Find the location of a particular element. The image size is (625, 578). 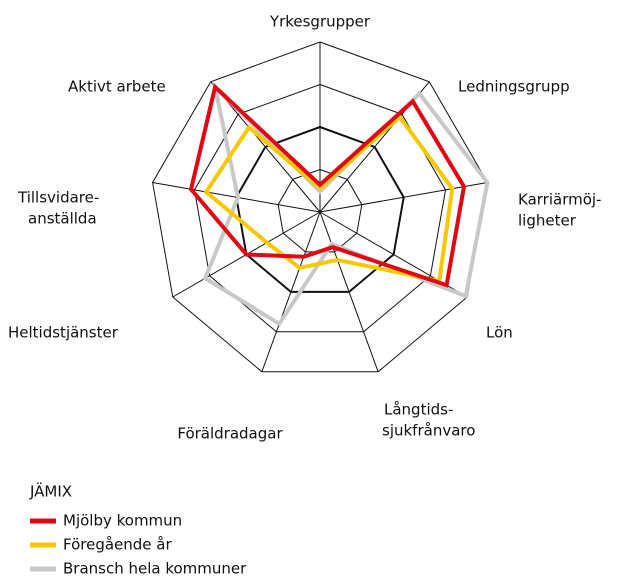

legend-label: Mjölby kommun is located at coordinates (122, 521).